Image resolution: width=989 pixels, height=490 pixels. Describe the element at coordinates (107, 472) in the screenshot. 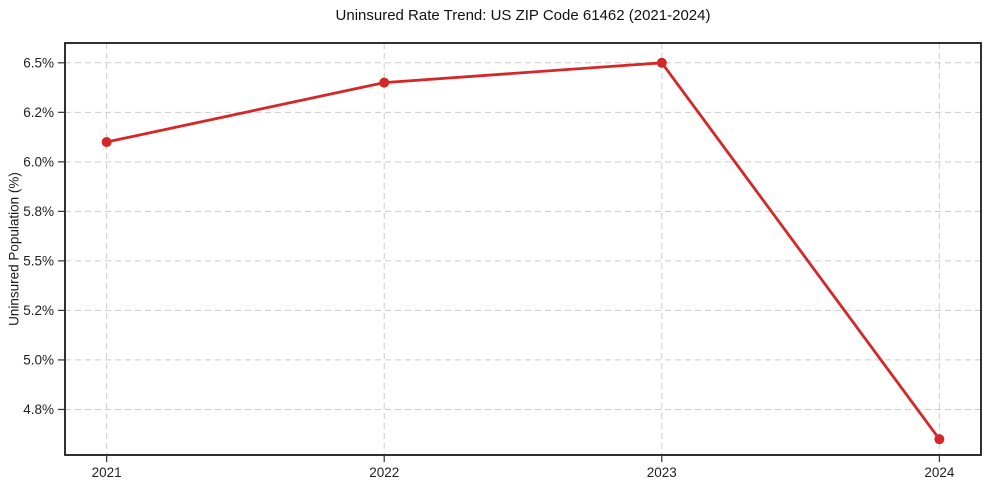

I see `x-tick-label: 2021` at that location.